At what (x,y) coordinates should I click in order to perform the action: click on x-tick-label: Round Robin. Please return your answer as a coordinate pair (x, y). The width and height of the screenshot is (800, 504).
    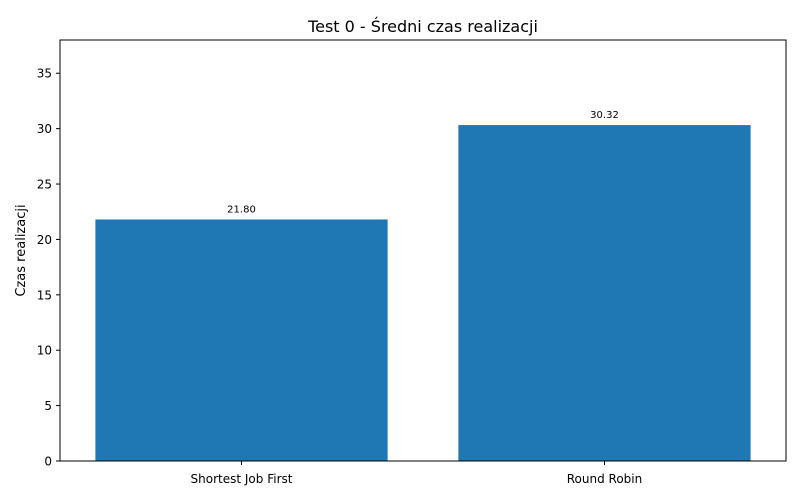
    Looking at the image, I should click on (604, 479).